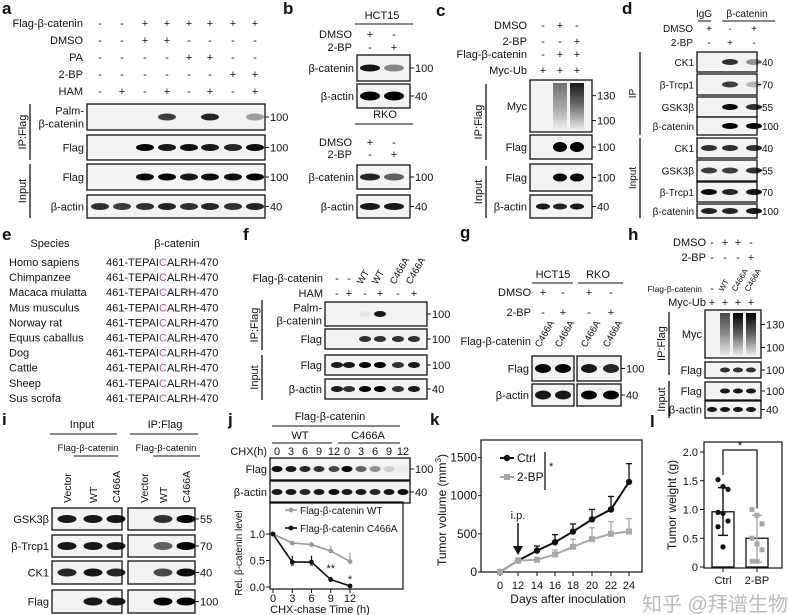  I want to click on legend-label: 2-BP, so click(530, 477).